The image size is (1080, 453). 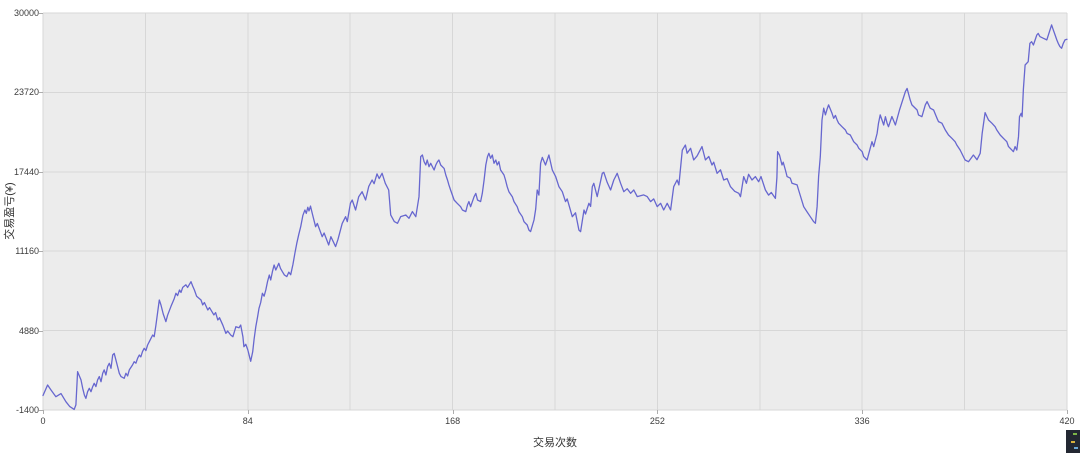 I want to click on x-tick-label: 336, so click(x=862, y=421).